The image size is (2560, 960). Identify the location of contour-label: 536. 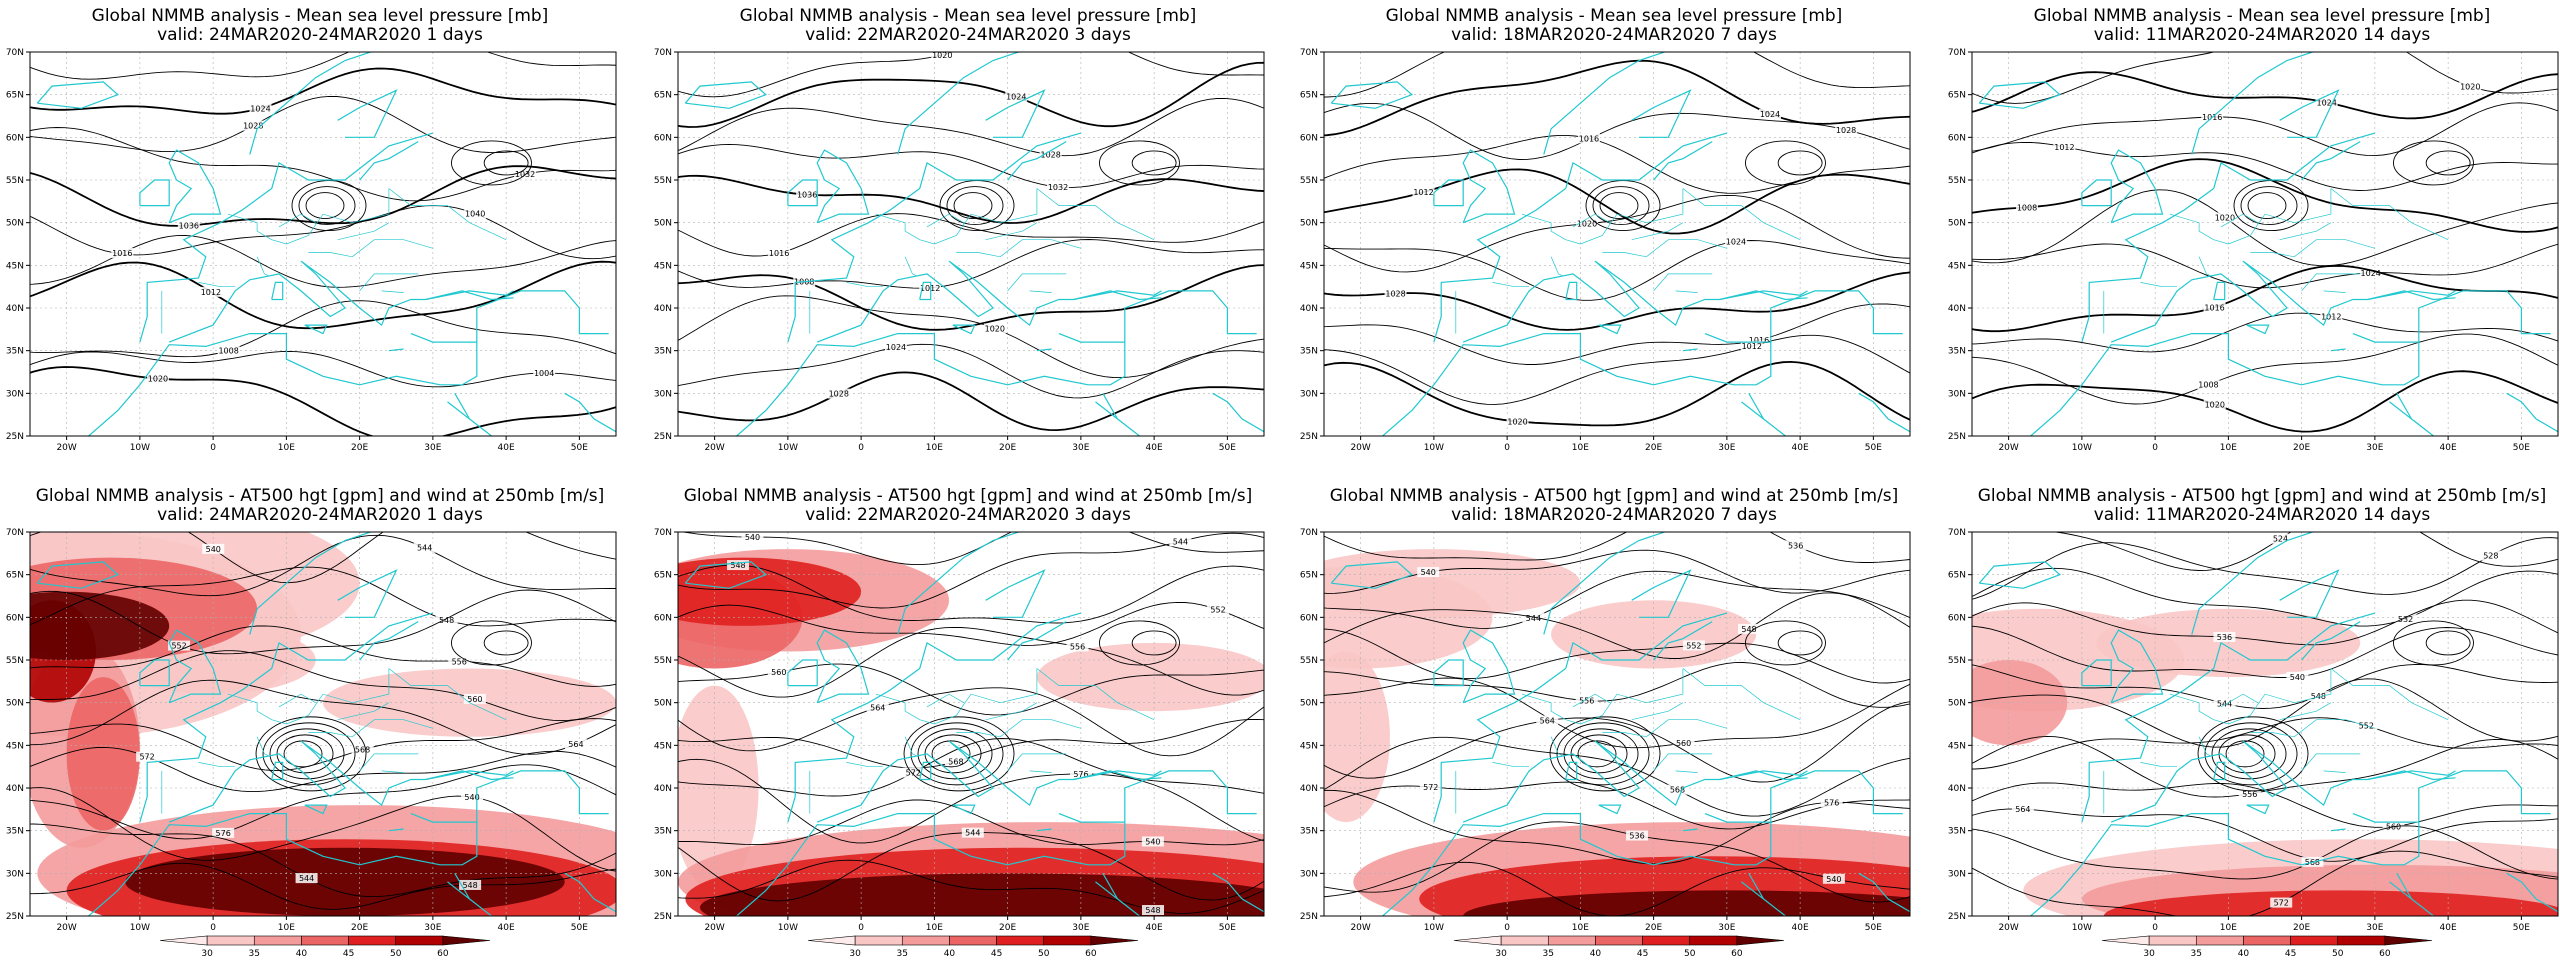
(1795, 545).